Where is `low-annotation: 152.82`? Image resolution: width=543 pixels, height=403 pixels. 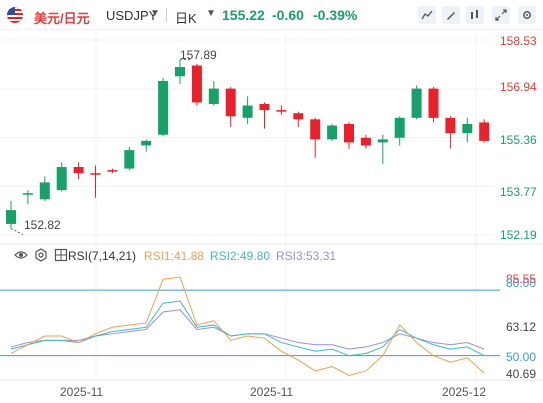 low-annotation: 152.82 is located at coordinates (42, 225).